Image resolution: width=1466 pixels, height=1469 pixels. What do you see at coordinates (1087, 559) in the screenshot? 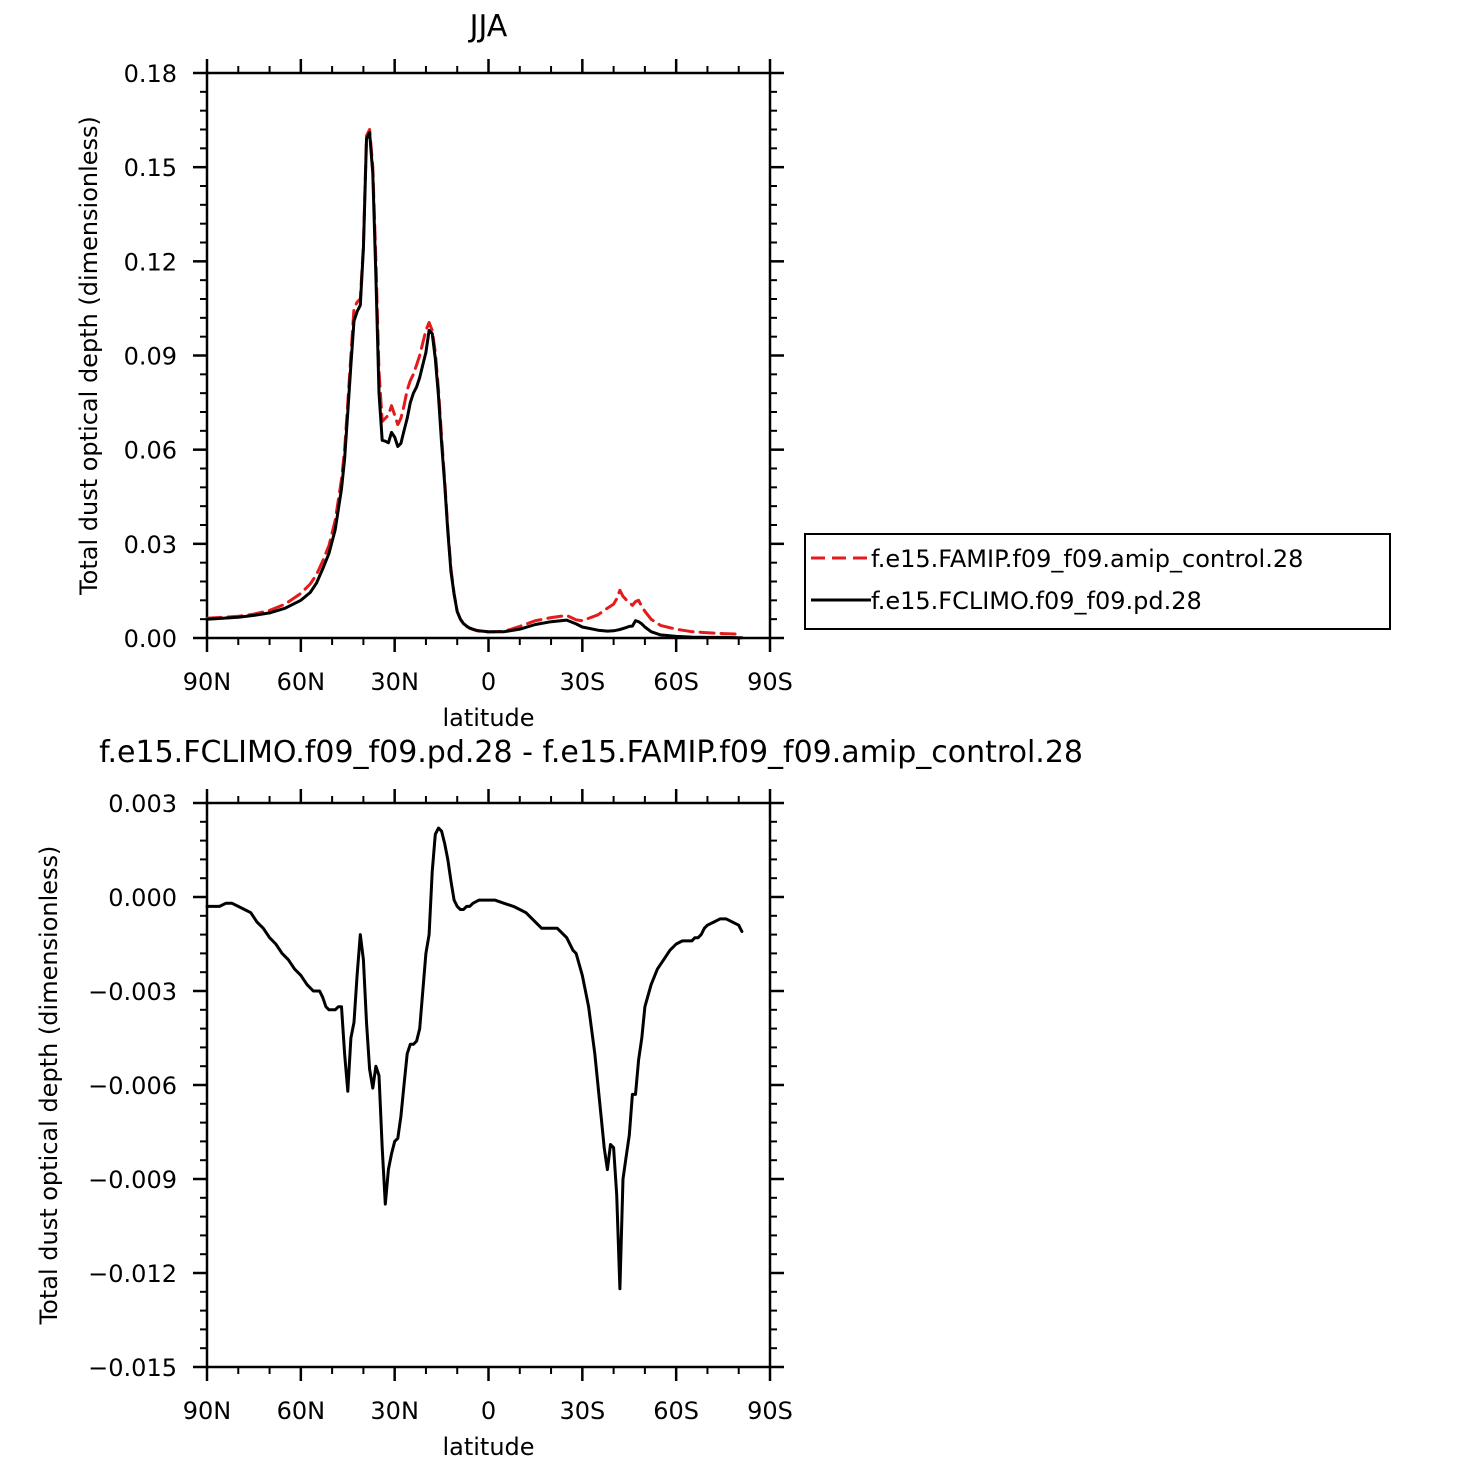
I see `legend-label: f.e15.FAMIP.f09_f09.amip_control.28` at bounding box center [1087, 559].